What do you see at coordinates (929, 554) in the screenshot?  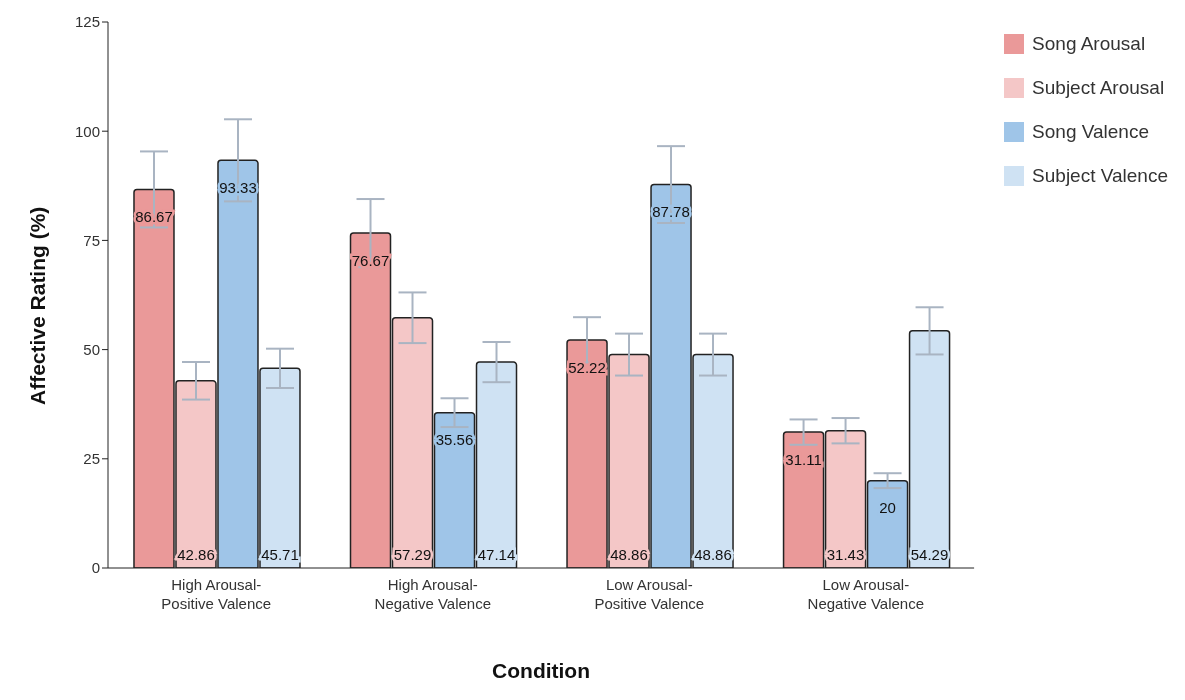 I see `data-label: 54.29` at bounding box center [929, 554].